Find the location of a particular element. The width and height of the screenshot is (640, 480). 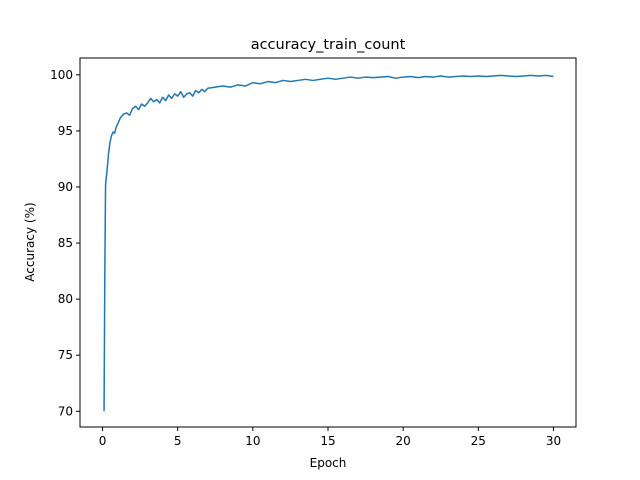

y-axis: 70 75 80 85 90 95 100 is located at coordinates (65, 243).